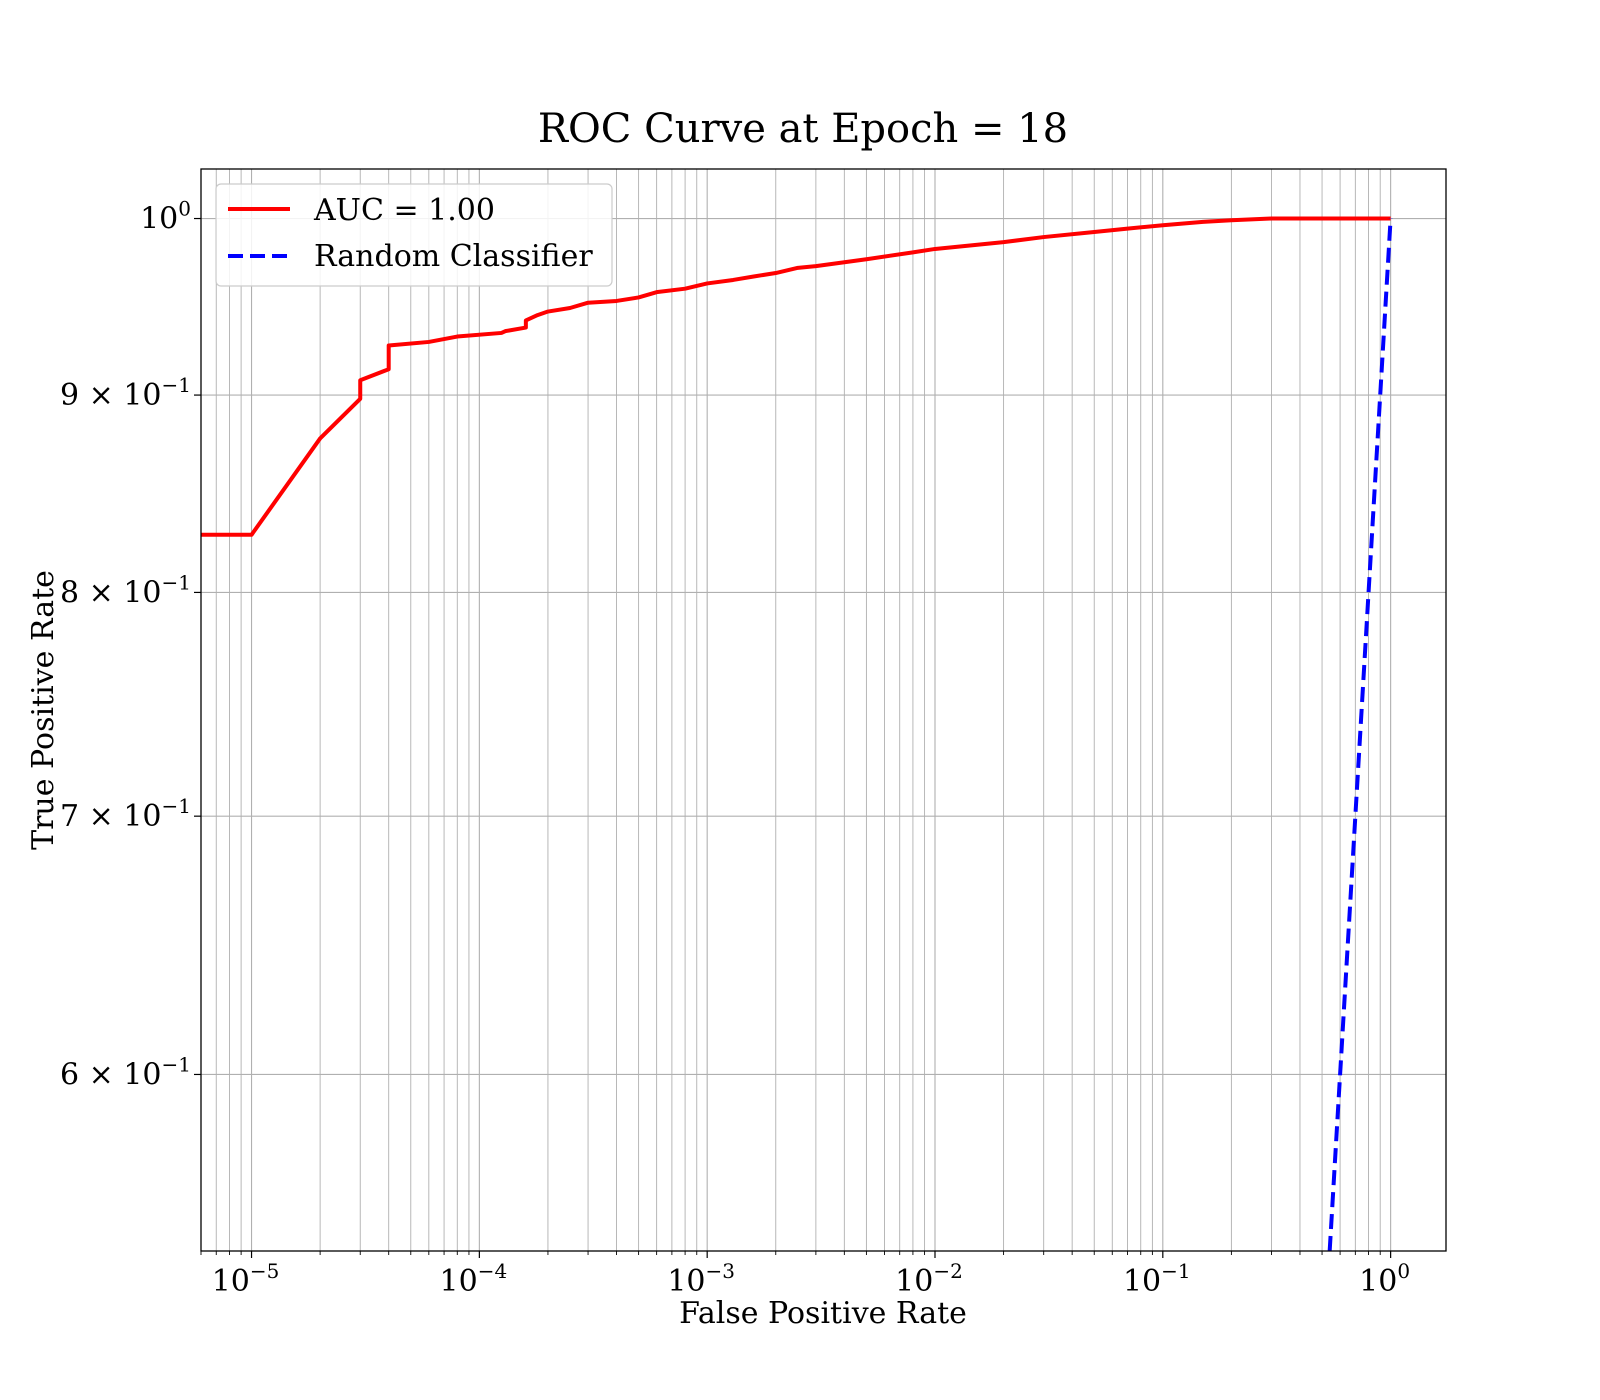 This screenshot has height=1400, width=1600. I want to click on x-tick-label: 10⁻⁵, so click(246, 1279).